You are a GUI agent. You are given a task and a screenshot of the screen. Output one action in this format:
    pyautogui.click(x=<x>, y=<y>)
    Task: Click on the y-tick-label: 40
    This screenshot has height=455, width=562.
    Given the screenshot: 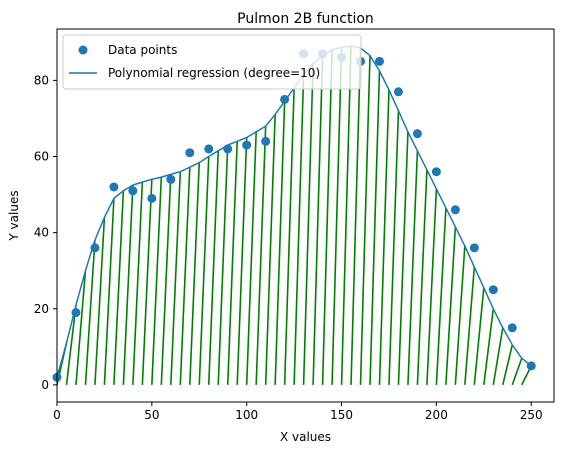 What is the action you would take?
    pyautogui.click(x=41, y=233)
    